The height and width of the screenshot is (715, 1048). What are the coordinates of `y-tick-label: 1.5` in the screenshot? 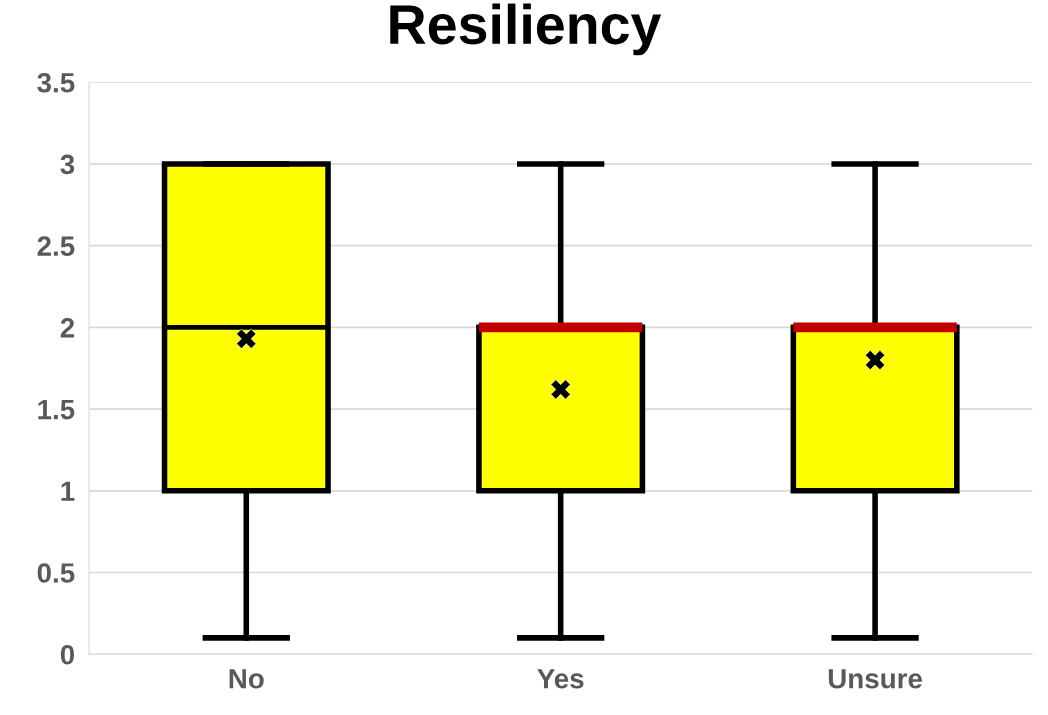 It's located at (56, 410).